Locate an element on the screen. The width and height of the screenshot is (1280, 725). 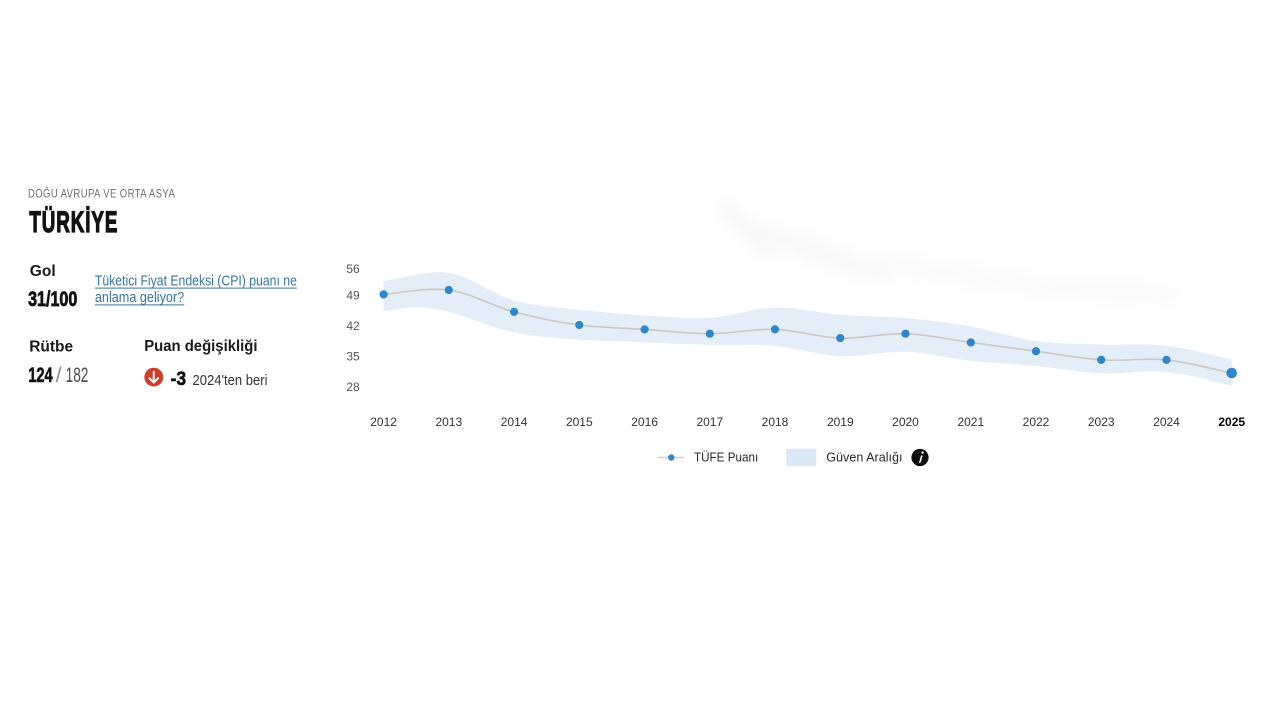
svg-text: Gol is located at coordinates (43, 271).